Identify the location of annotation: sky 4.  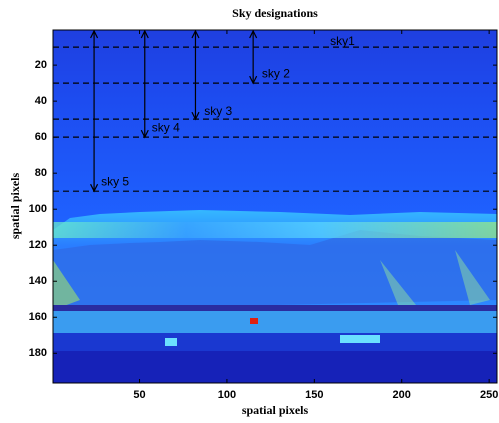
(166, 127).